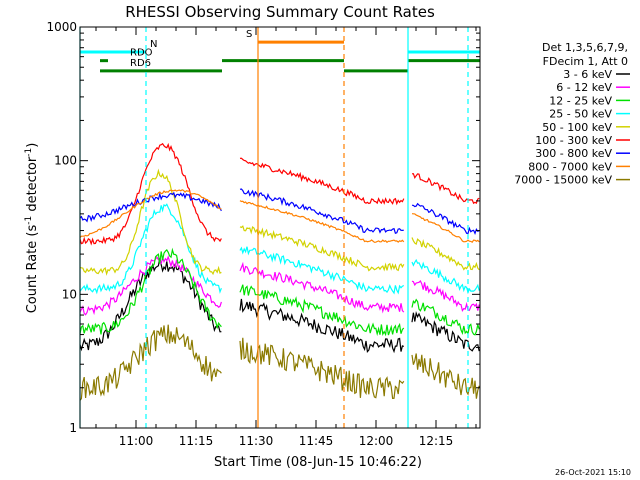 The image size is (640, 480). Describe the element at coordinates (593, 472) in the screenshot. I see `timestamp: 26-Oct-2021 15:10` at that location.